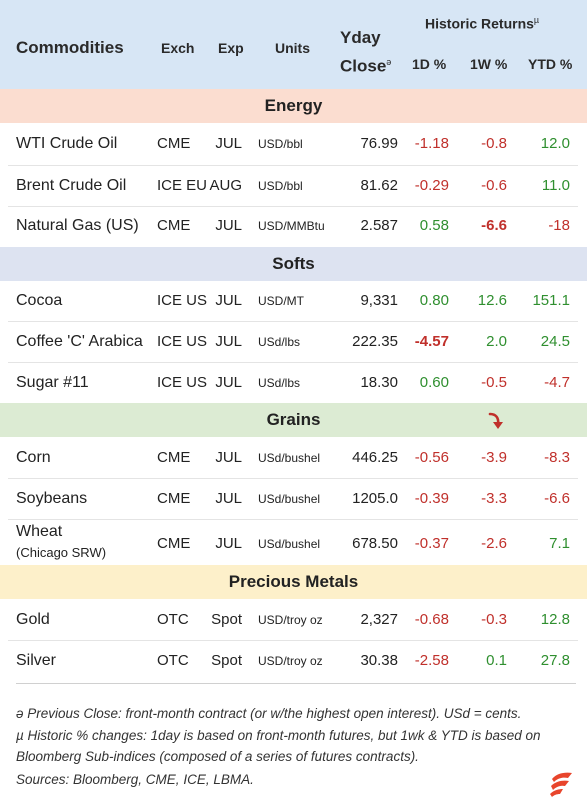  Describe the element at coordinates (494, 498) in the screenshot. I see `row-1w: -3.3` at that location.